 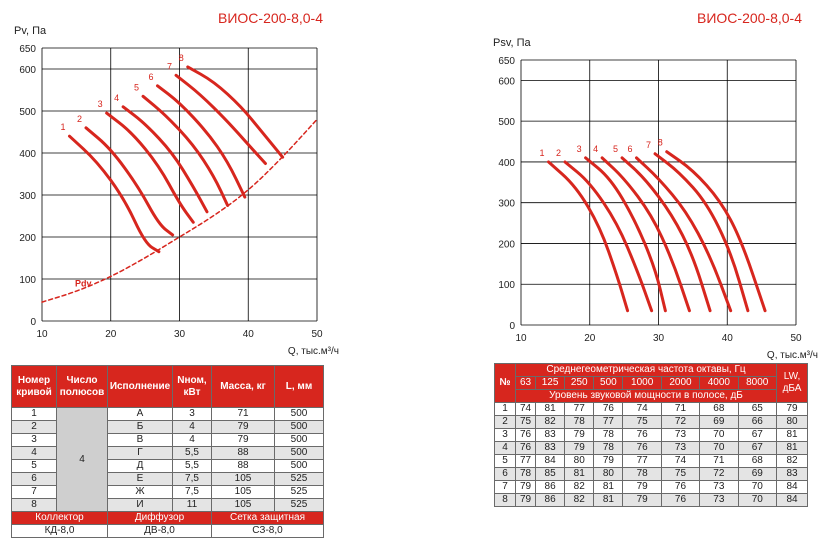 What do you see at coordinates (651, 461) in the screenshot?
I see `table-row: 5 77 84 80 79 77 74 71 68 82` at bounding box center [651, 461].